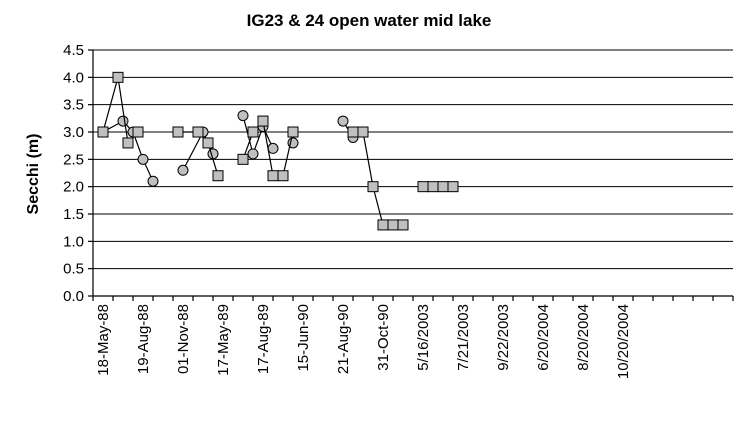 The image size is (754, 424). I want to click on x-tick-label: 9/22/2003, so click(503, 337).